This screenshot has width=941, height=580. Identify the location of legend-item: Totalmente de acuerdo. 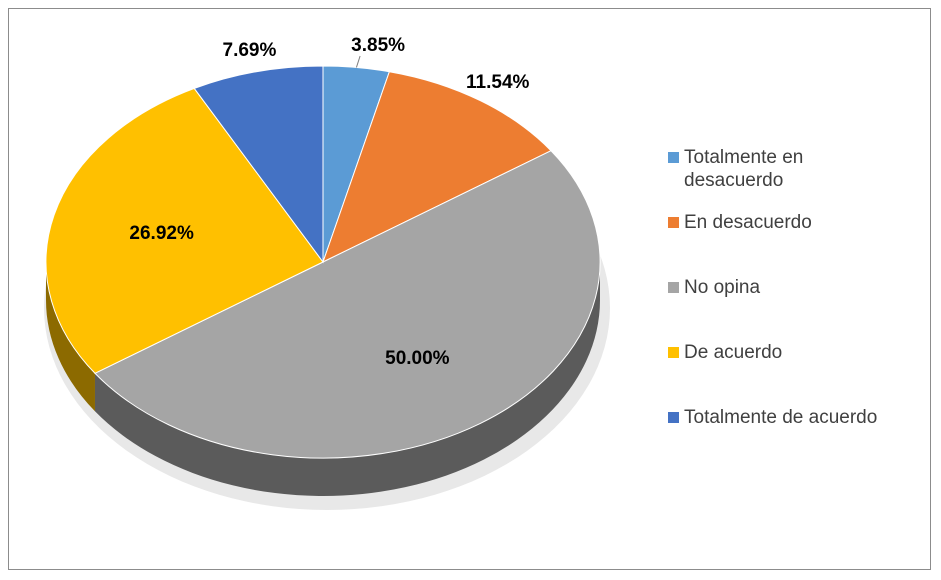
(803, 417).